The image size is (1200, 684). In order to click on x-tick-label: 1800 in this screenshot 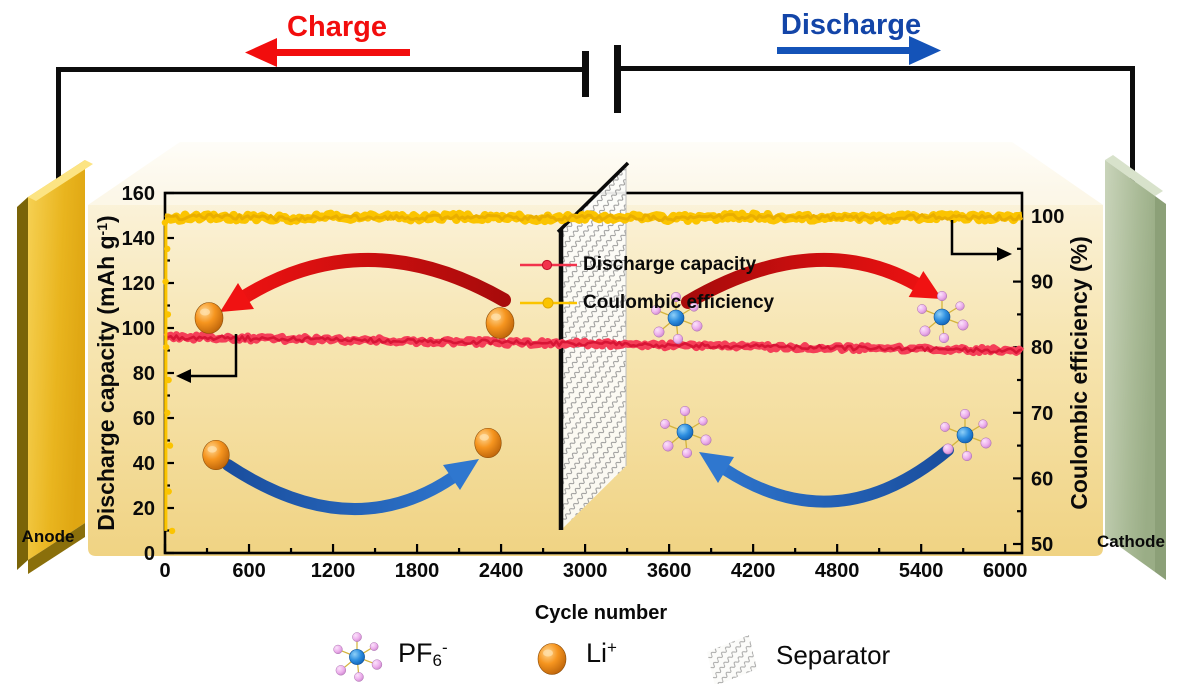, I will do `click(417, 571)`.